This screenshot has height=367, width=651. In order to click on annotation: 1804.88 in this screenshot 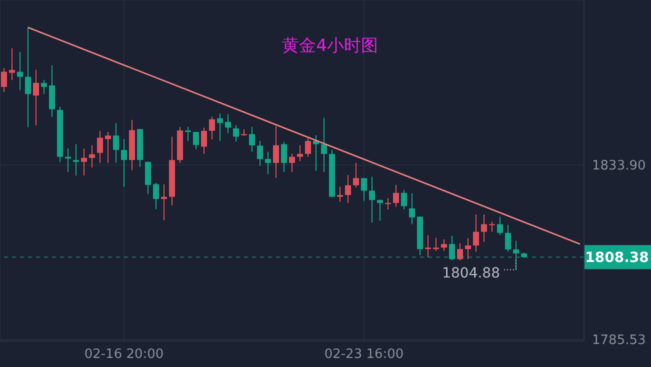, I will do `click(471, 274)`.